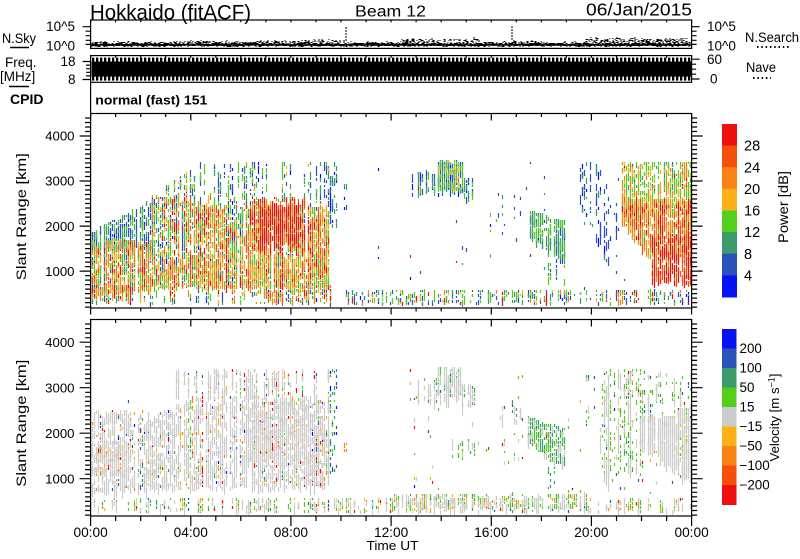 The image size is (800, 559). Describe the element at coordinates (191, 532) in the screenshot. I see `svg-text: 04:00` at that location.